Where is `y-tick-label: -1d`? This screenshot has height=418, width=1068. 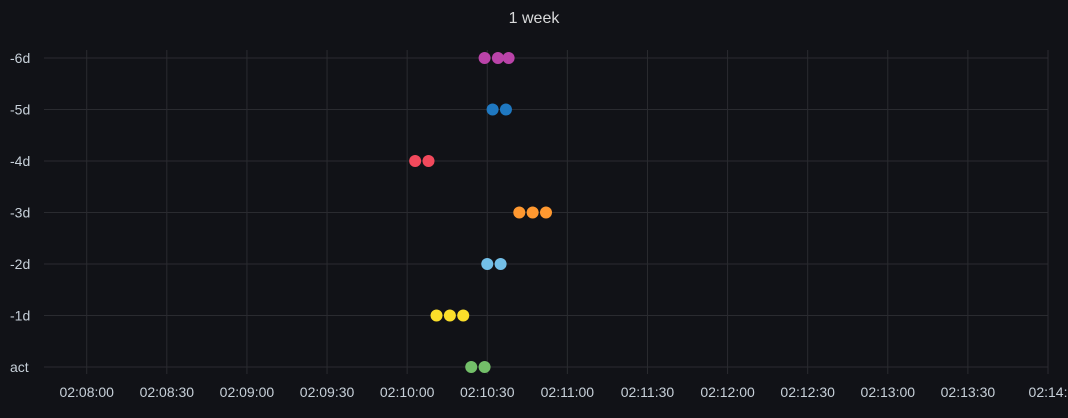 y-tick-label: -1d is located at coordinates (20, 316).